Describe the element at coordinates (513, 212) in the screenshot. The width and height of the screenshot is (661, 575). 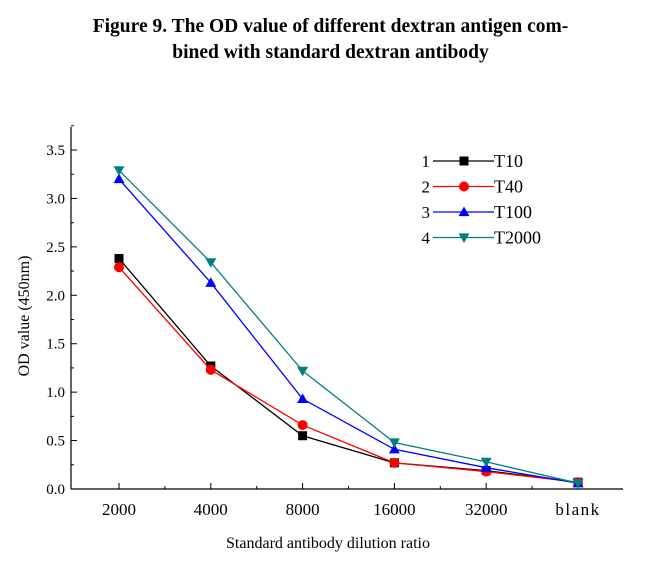
I see `legend-label: T100` at that location.